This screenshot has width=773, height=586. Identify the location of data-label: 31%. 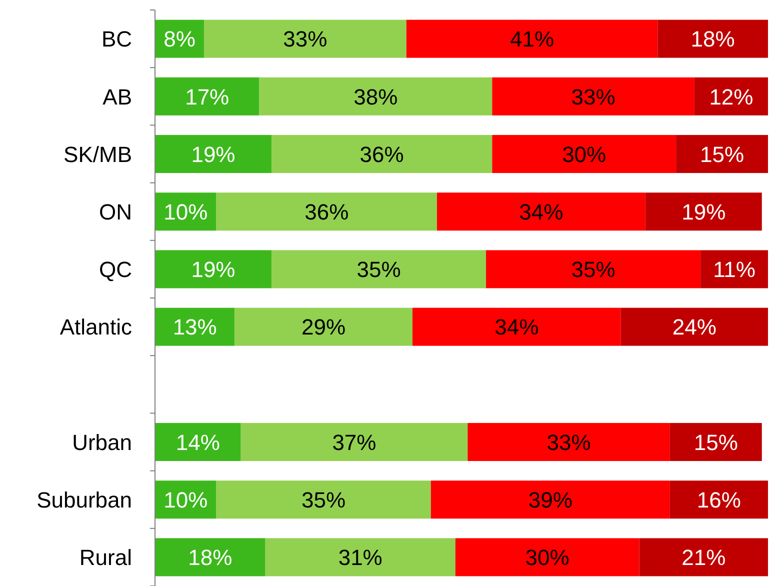
(360, 557).